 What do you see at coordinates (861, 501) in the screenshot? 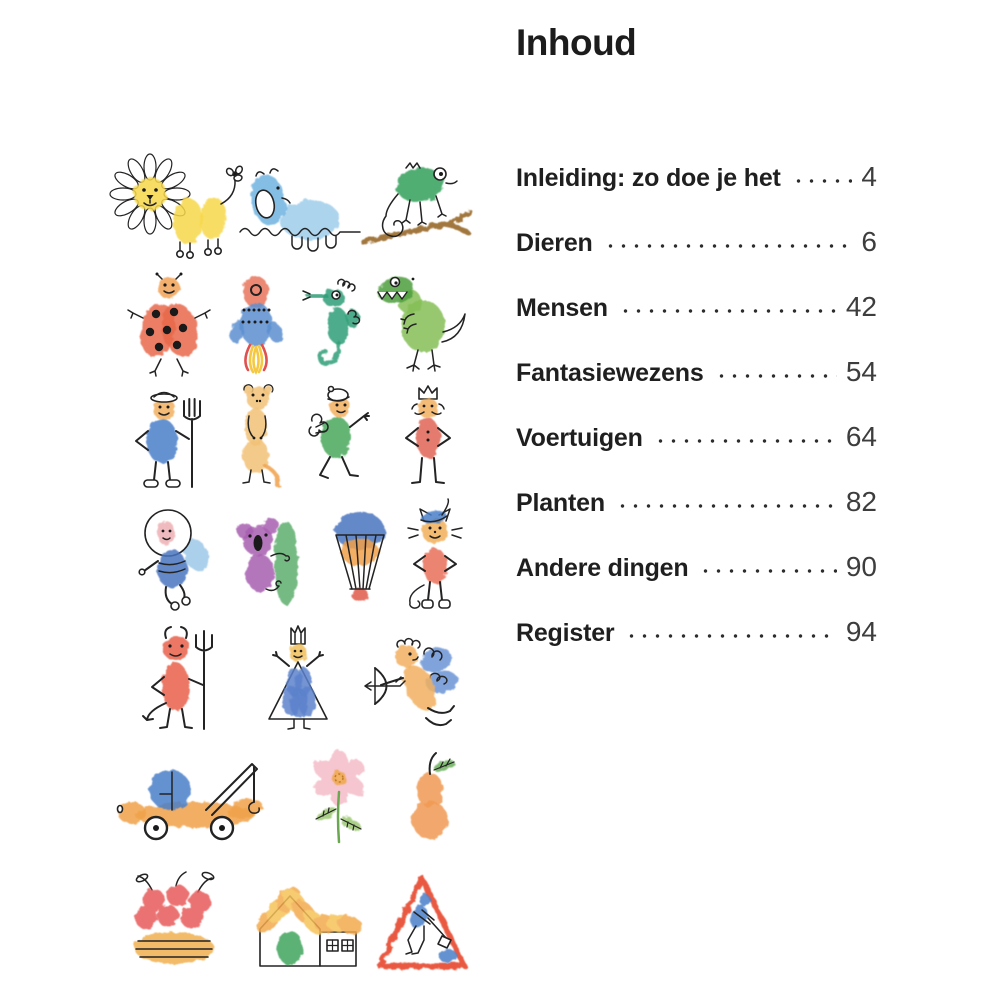
I see `toc-page-number: 82` at bounding box center [861, 501].